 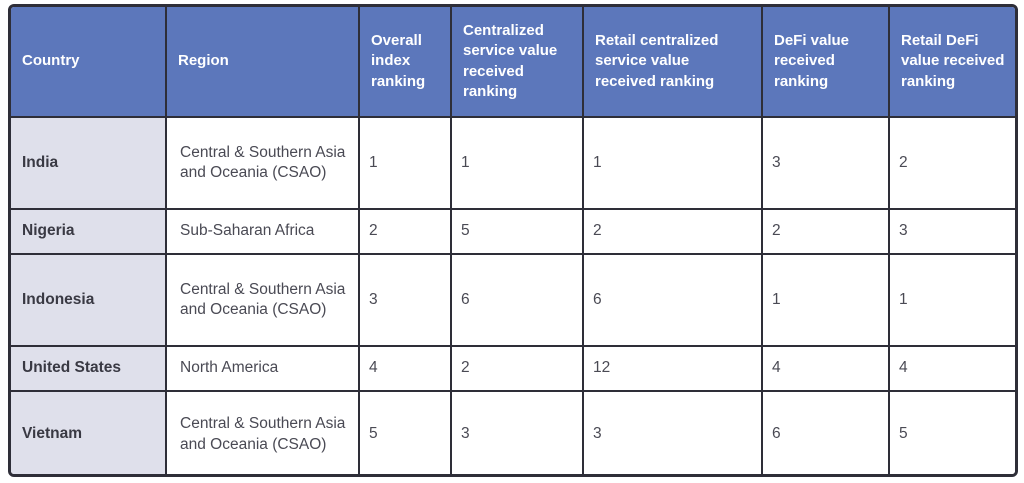 What do you see at coordinates (262, 62) in the screenshot?
I see `col-header-region: Region` at bounding box center [262, 62].